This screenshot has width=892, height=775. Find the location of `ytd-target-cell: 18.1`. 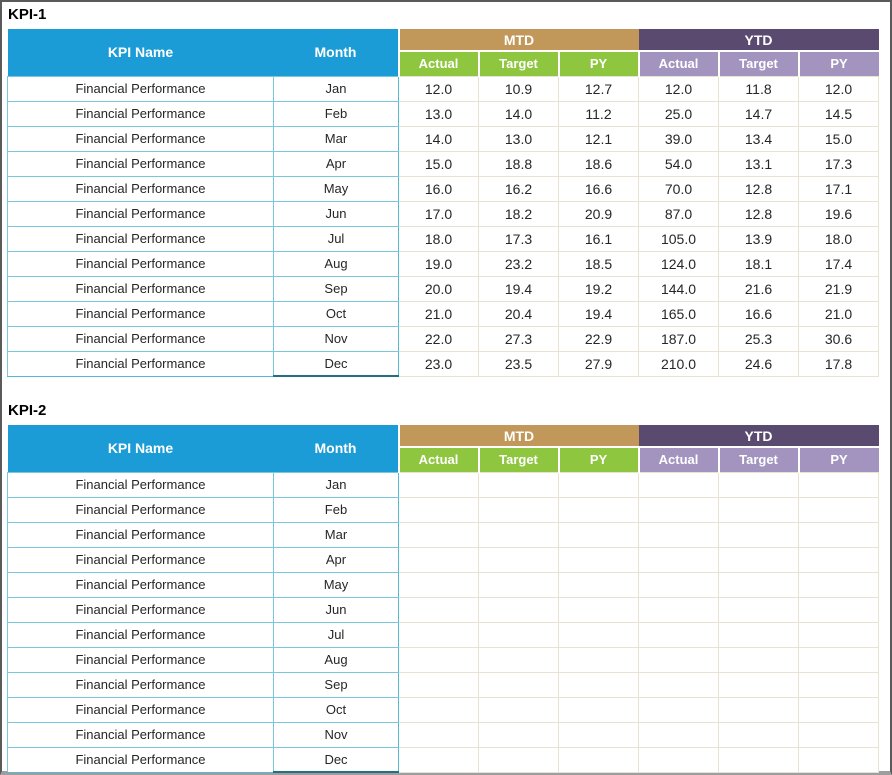

ytd-target-cell: 18.1 is located at coordinates (759, 263).